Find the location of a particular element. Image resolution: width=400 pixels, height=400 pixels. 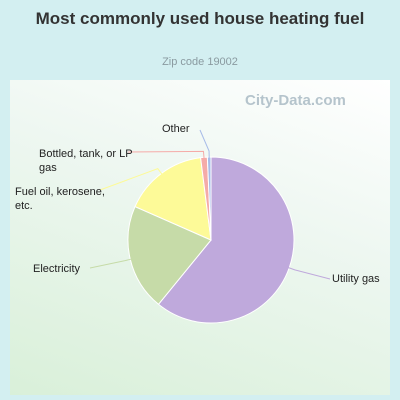

chart-subtitle: Zip code 19002 is located at coordinates (200, 62).